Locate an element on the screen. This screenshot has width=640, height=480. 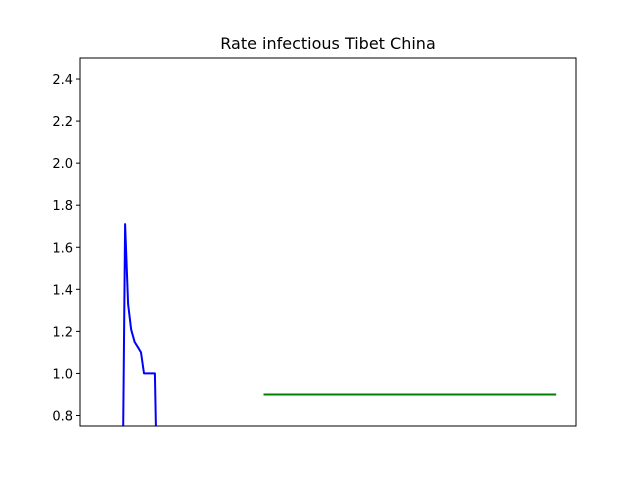
y-axis: 0.8 1.0 1.2 1.4 1.6 1.8 2.0 2.2 2.4 is located at coordinates (66, 248).